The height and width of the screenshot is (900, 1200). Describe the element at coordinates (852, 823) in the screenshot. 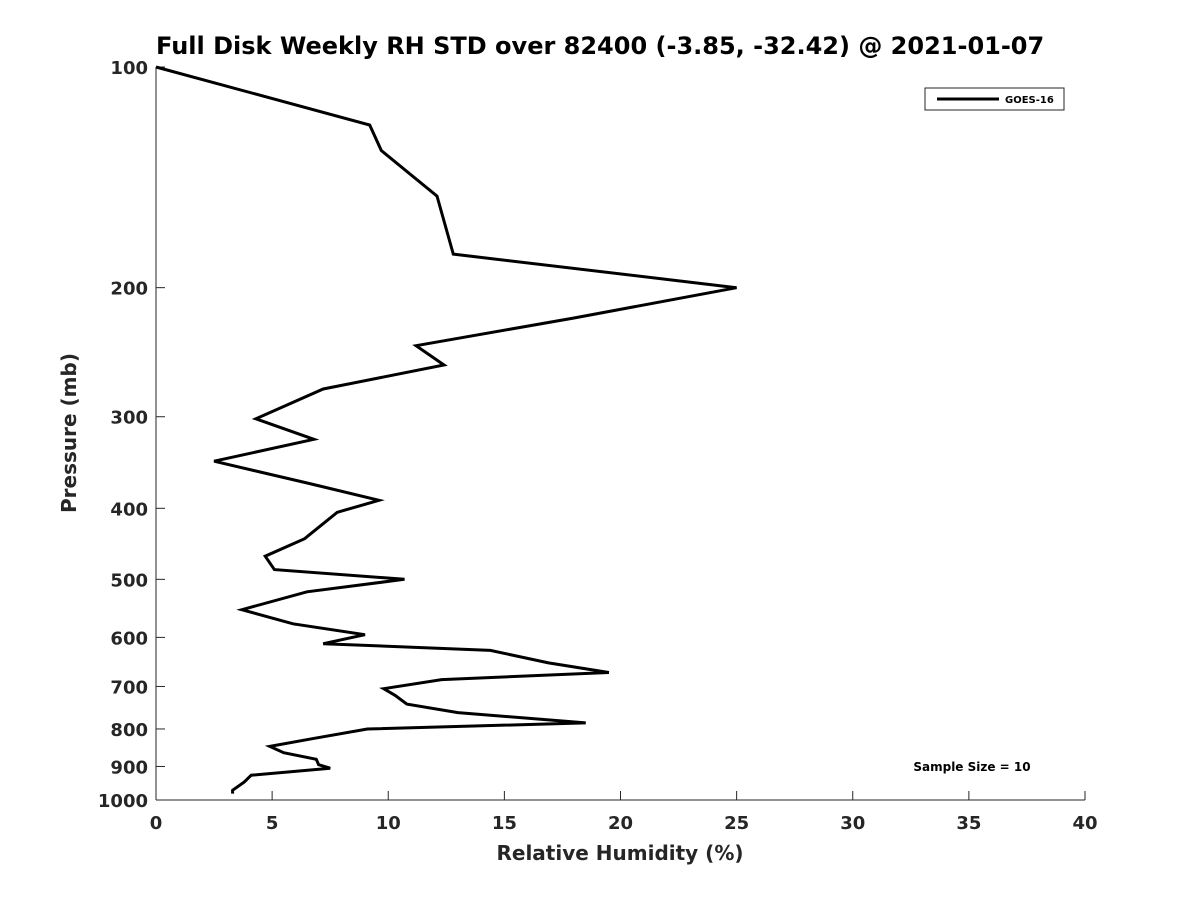

I see `x-tick-label: 30` at that location.